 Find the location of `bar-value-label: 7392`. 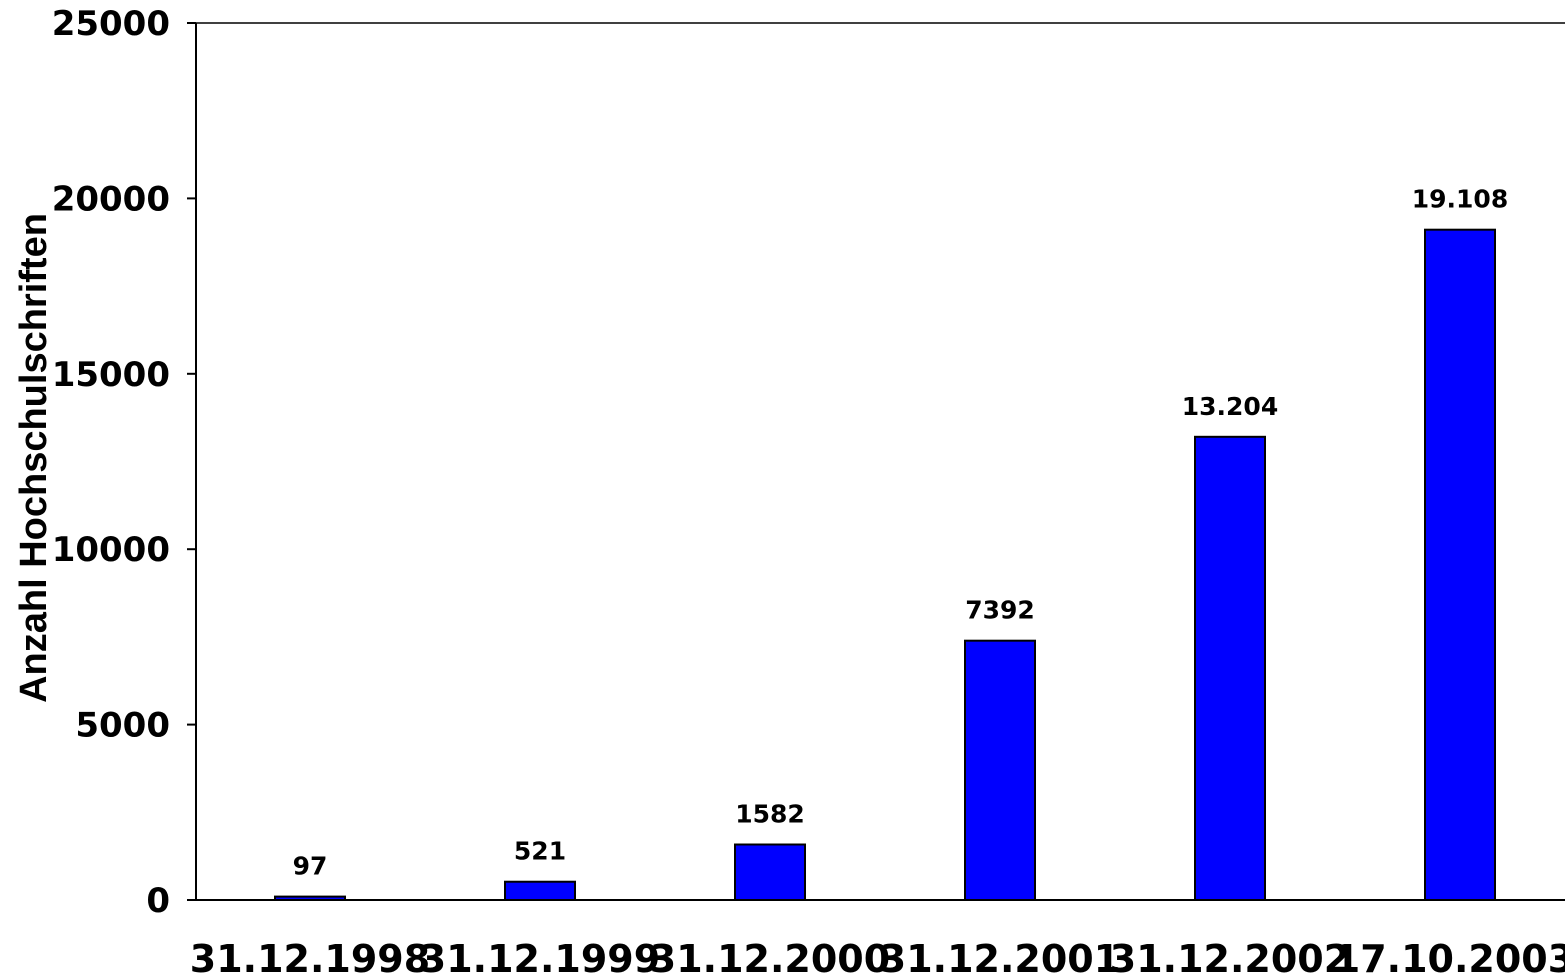

bar-value-label: 7392 is located at coordinates (1000, 610).